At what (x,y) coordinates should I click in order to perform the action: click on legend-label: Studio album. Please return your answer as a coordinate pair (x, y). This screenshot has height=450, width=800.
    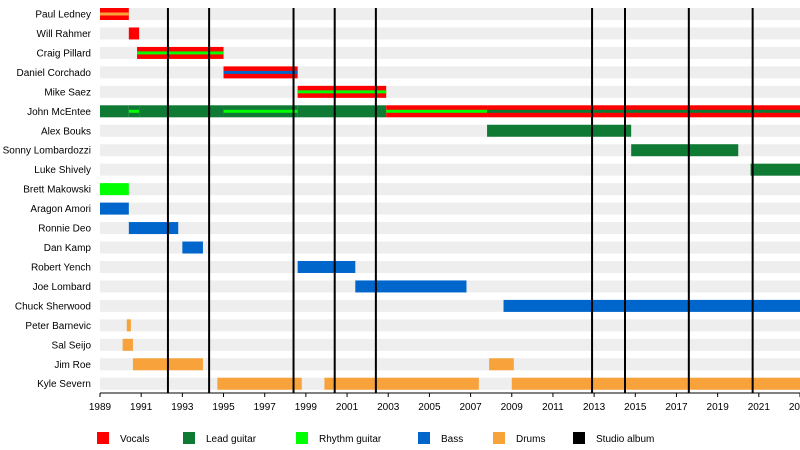
    Looking at the image, I should click on (625, 439).